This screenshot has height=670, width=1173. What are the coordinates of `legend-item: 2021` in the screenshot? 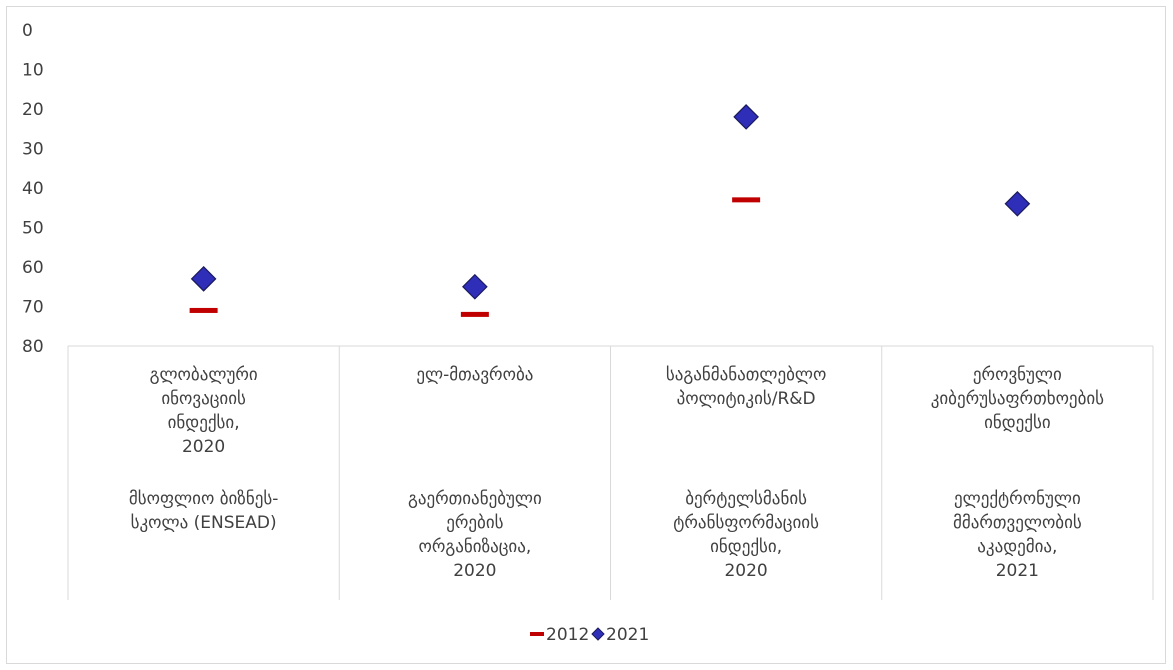 It's located at (620, 635).